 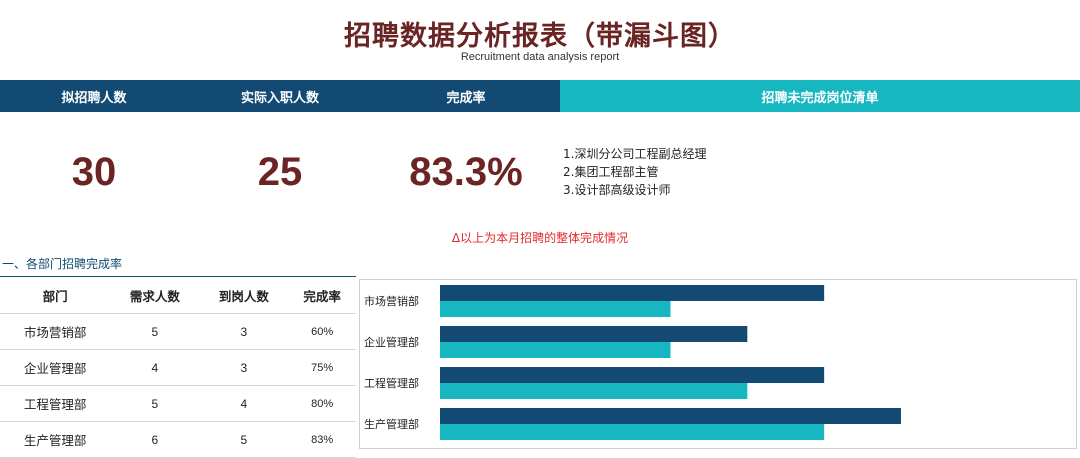 What do you see at coordinates (540, 36) in the screenshot?
I see `page-title: 招聘数据分析报表（带漏斗图）` at bounding box center [540, 36].